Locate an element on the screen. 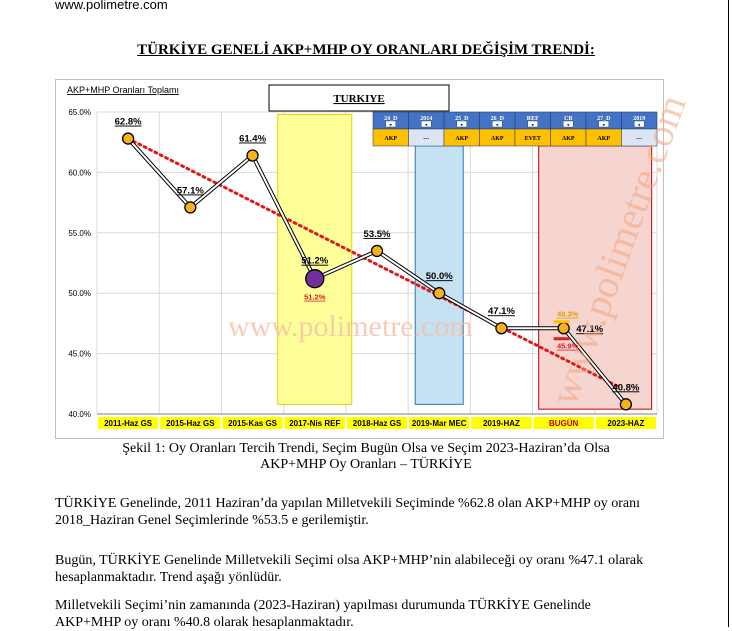 This screenshot has width=732, height=631. x-tick-label: 2015-Kas GS is located at coordinates (253, 423).